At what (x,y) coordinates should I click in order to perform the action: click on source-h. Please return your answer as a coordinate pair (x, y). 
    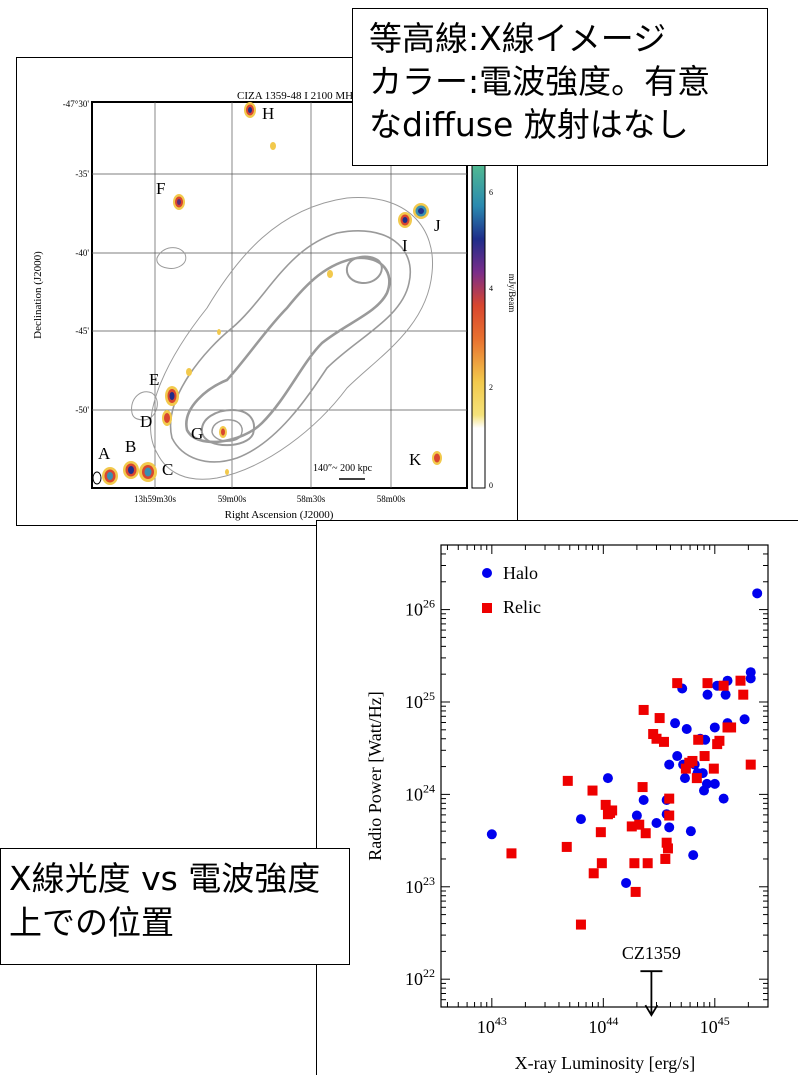
    Looking at the image, I should click on (250, 110).